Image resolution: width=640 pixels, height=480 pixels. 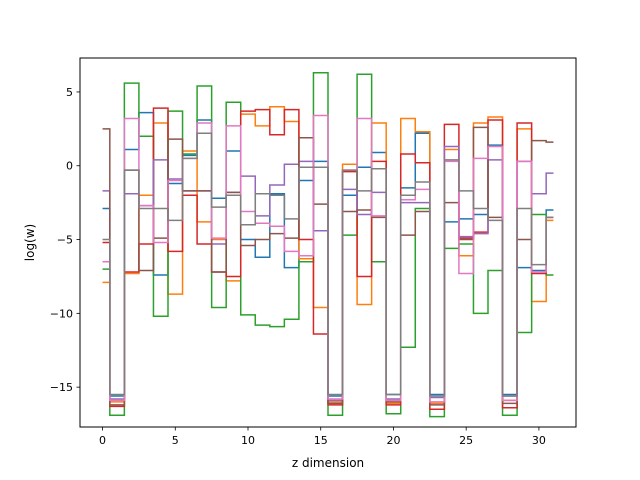 What do you see at coordinates (102, 440) in the screenshot?
I see `x-tick-label: 0` at bounding box center [102, 440].